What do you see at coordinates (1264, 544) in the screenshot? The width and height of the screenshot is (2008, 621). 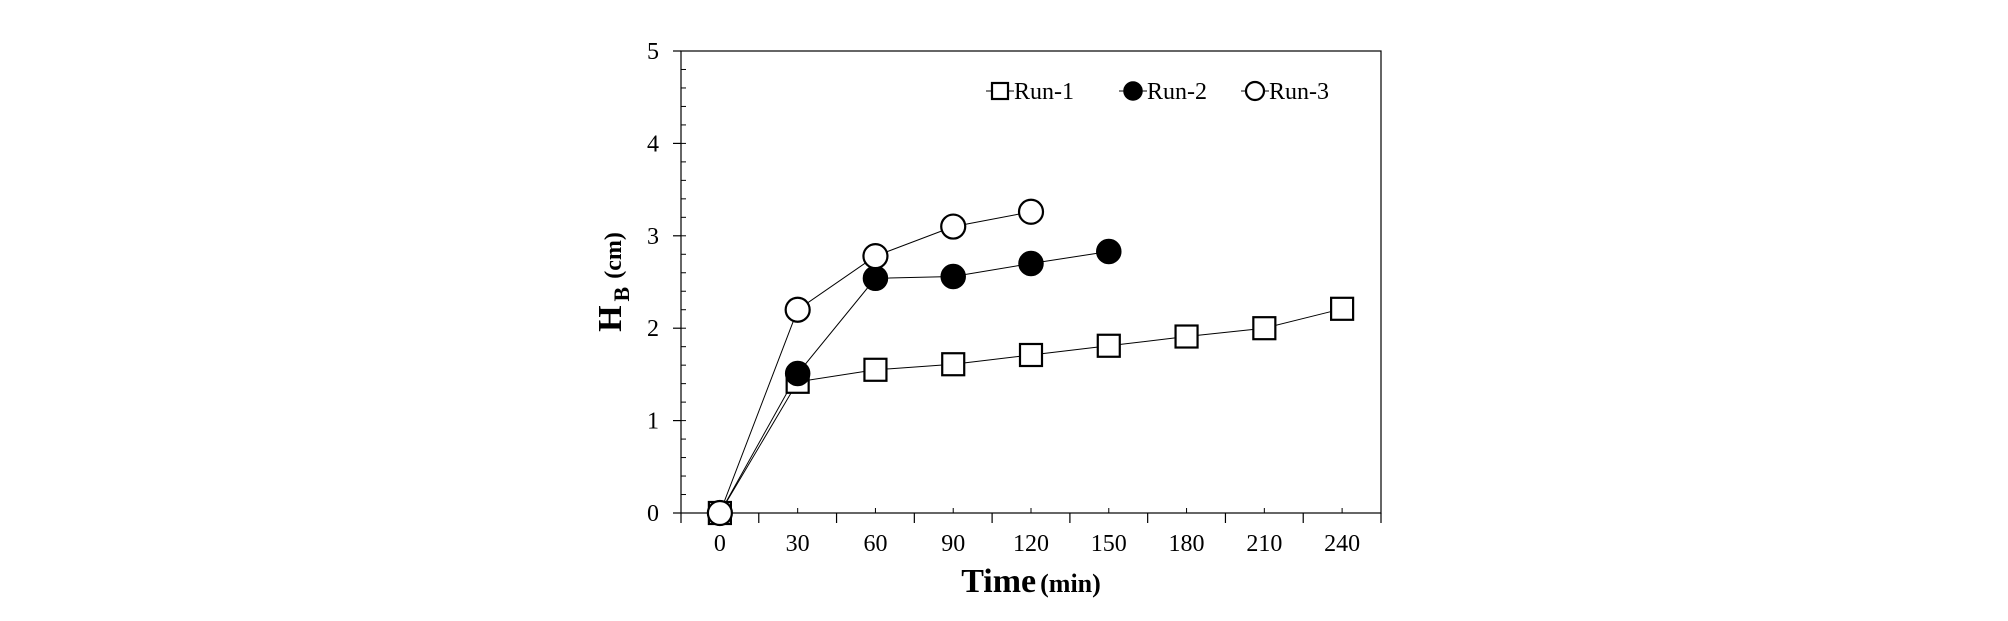 I see `x-tick-label: 210` at bounding box center [1264, 544].